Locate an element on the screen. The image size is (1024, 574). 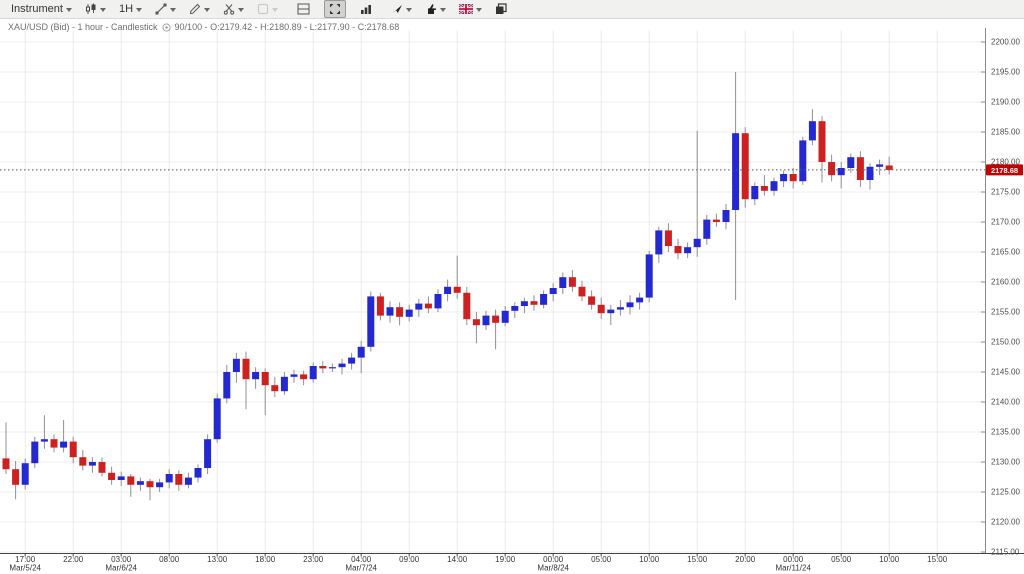
volume-button is located at coordinates (366, 9).